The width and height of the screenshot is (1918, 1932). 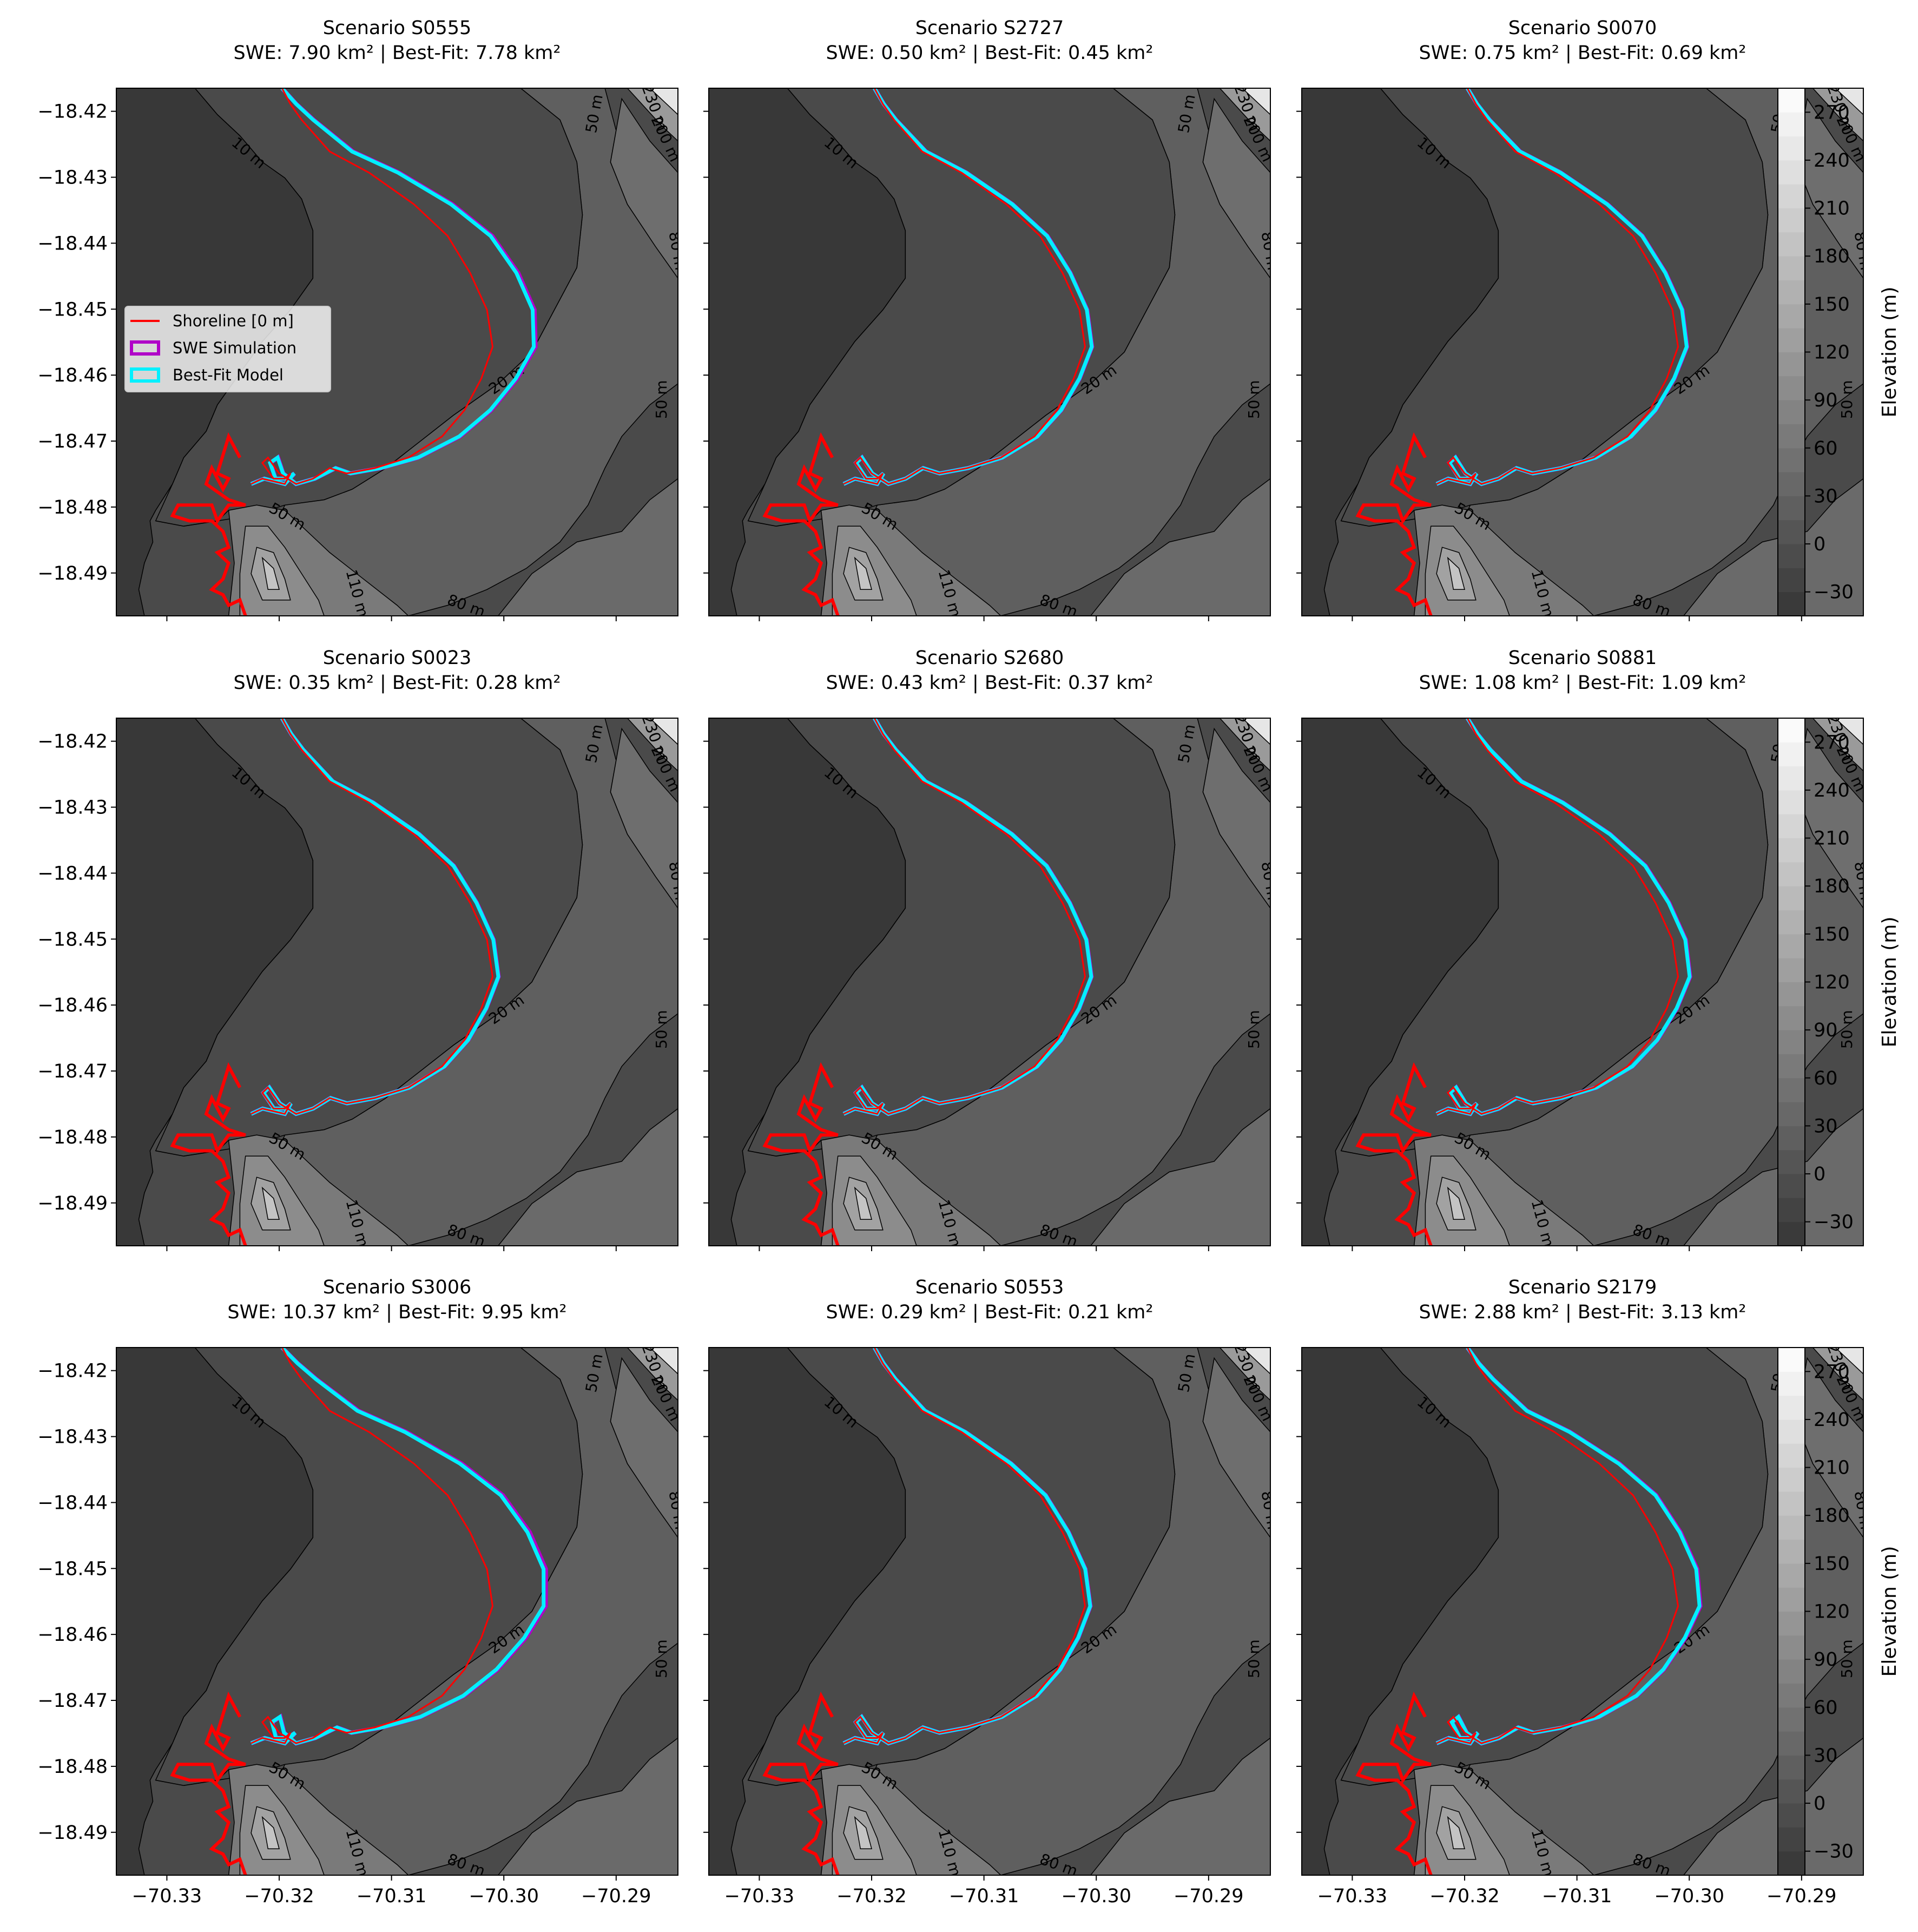 What do you see at coordinates (72, 1137) in the screenshot?
I see `y-tick-label: −18.48` at bounding box center [72, 1137].